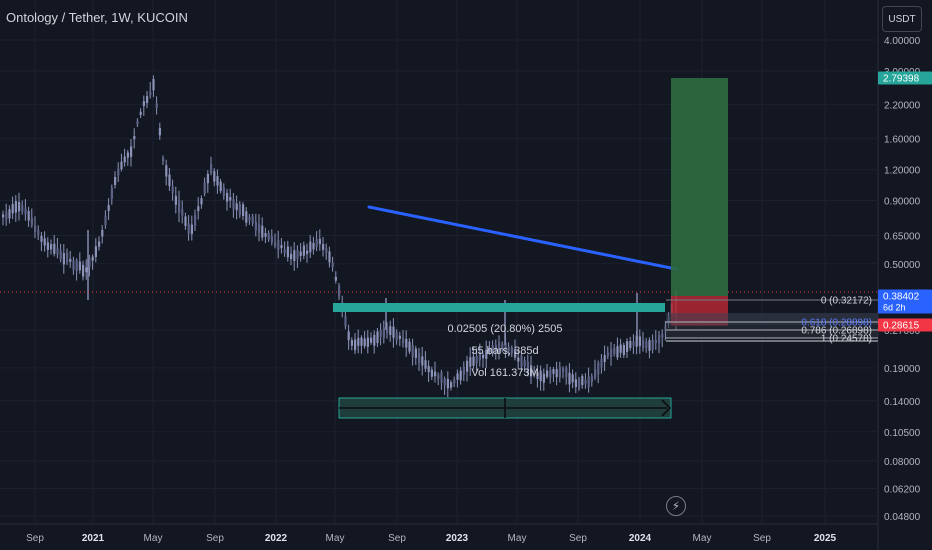 The image size is (932, 550). Describe the element at coordinates (666, 408) in the screenshot. I see `date-range-arrowhead` at that location.